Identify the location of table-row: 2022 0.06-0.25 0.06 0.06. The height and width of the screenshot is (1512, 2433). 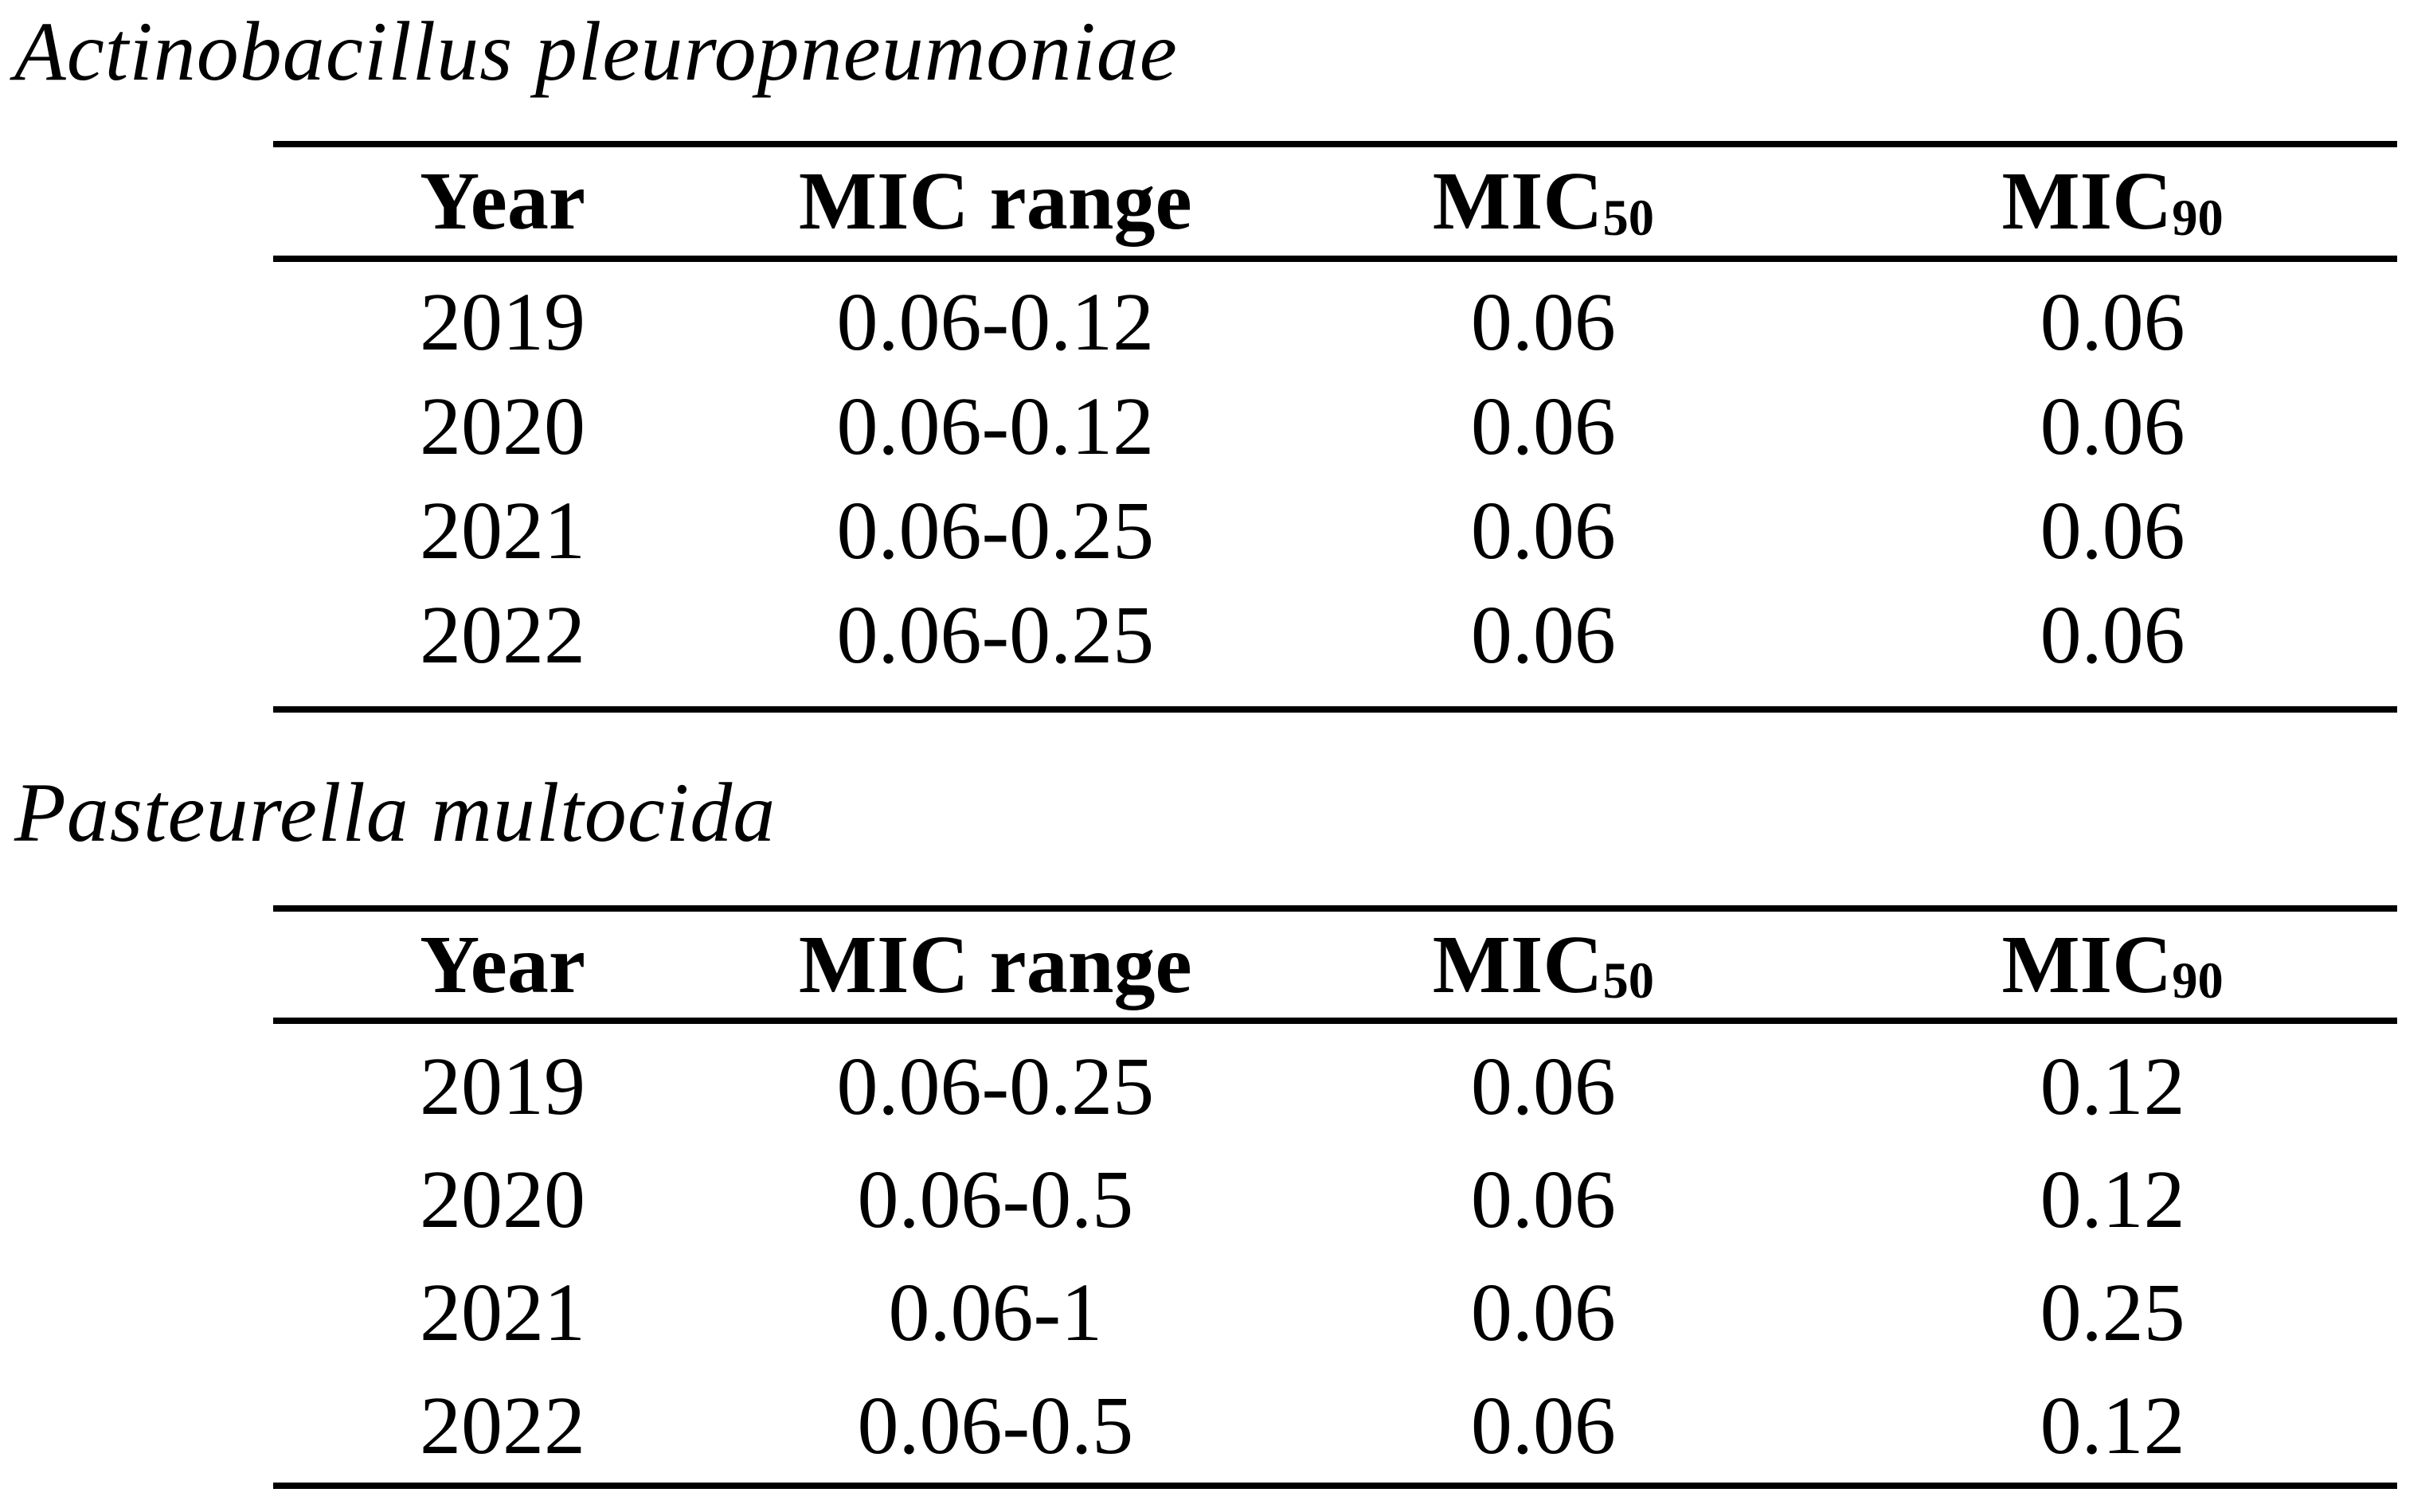
(1335, 635).